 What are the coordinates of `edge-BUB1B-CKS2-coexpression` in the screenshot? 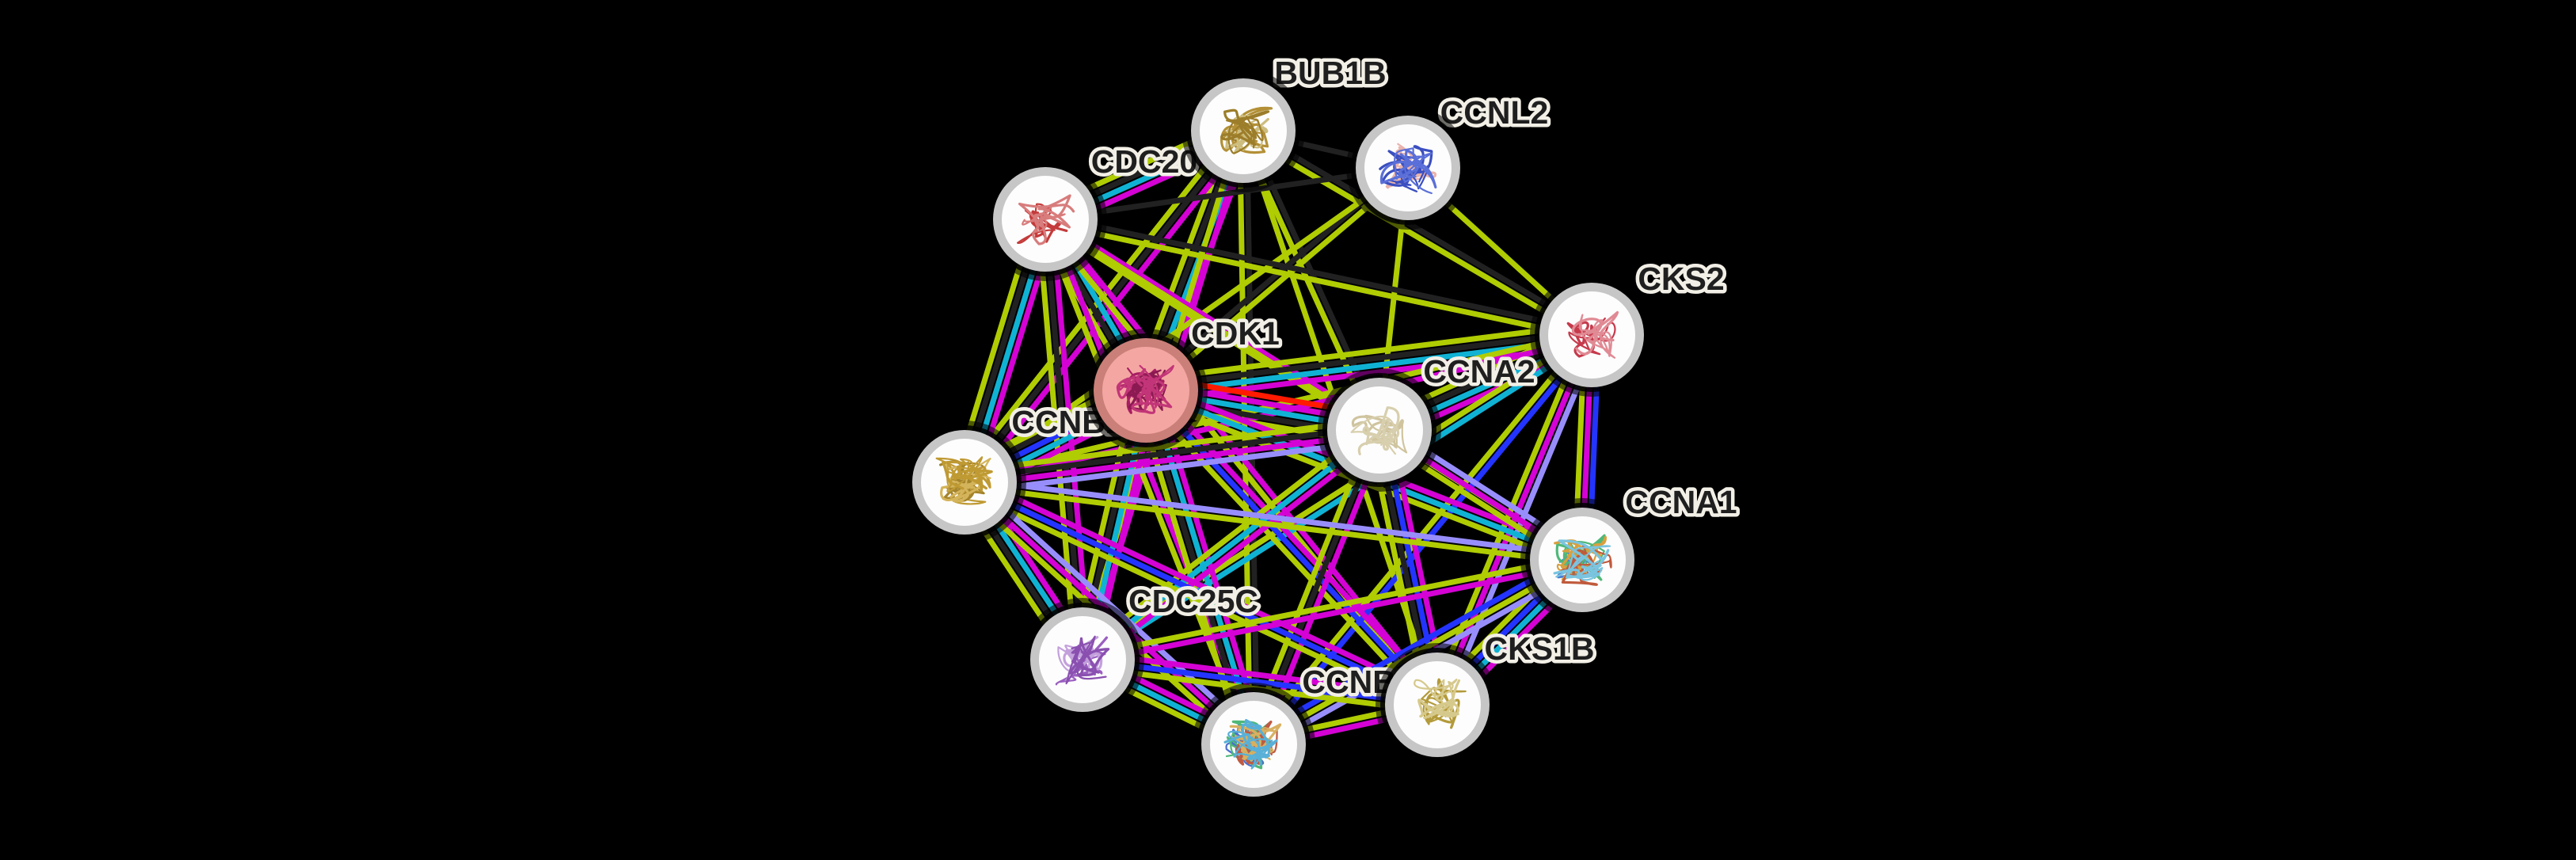 It's located at (1419, 229).